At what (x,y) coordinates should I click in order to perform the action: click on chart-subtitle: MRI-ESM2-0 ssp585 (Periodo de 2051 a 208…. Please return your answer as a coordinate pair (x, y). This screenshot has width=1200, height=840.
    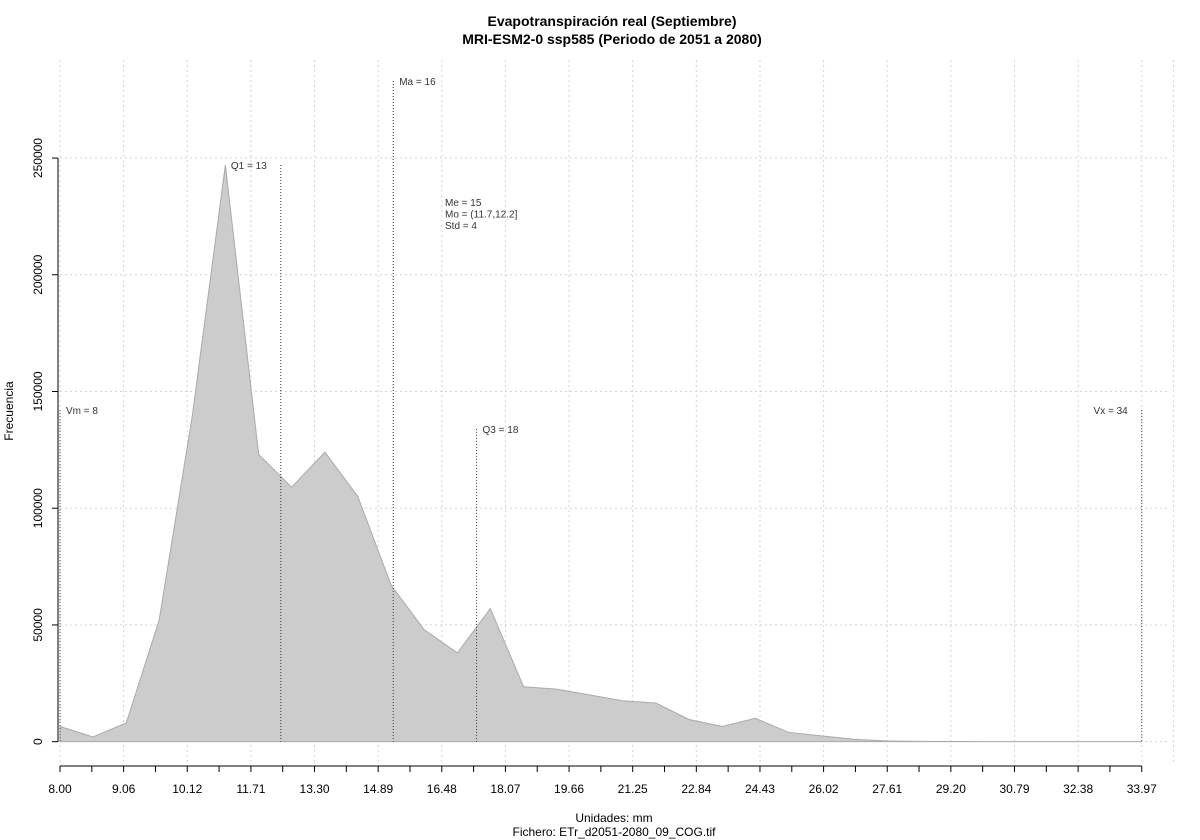
    Looking at the image, I should click on (612, 39).